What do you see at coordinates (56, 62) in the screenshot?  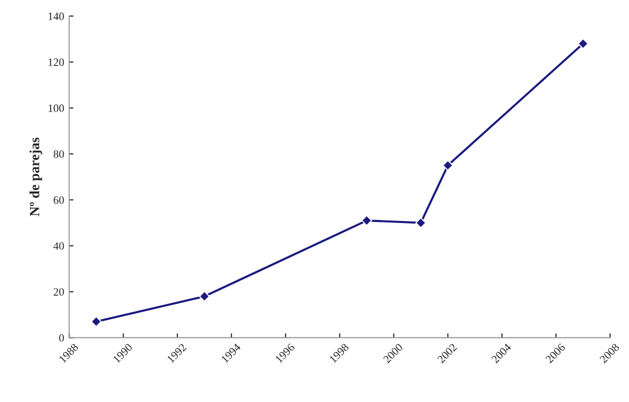 I see `y-tick-label: 120` at bounding box center [56, 62].